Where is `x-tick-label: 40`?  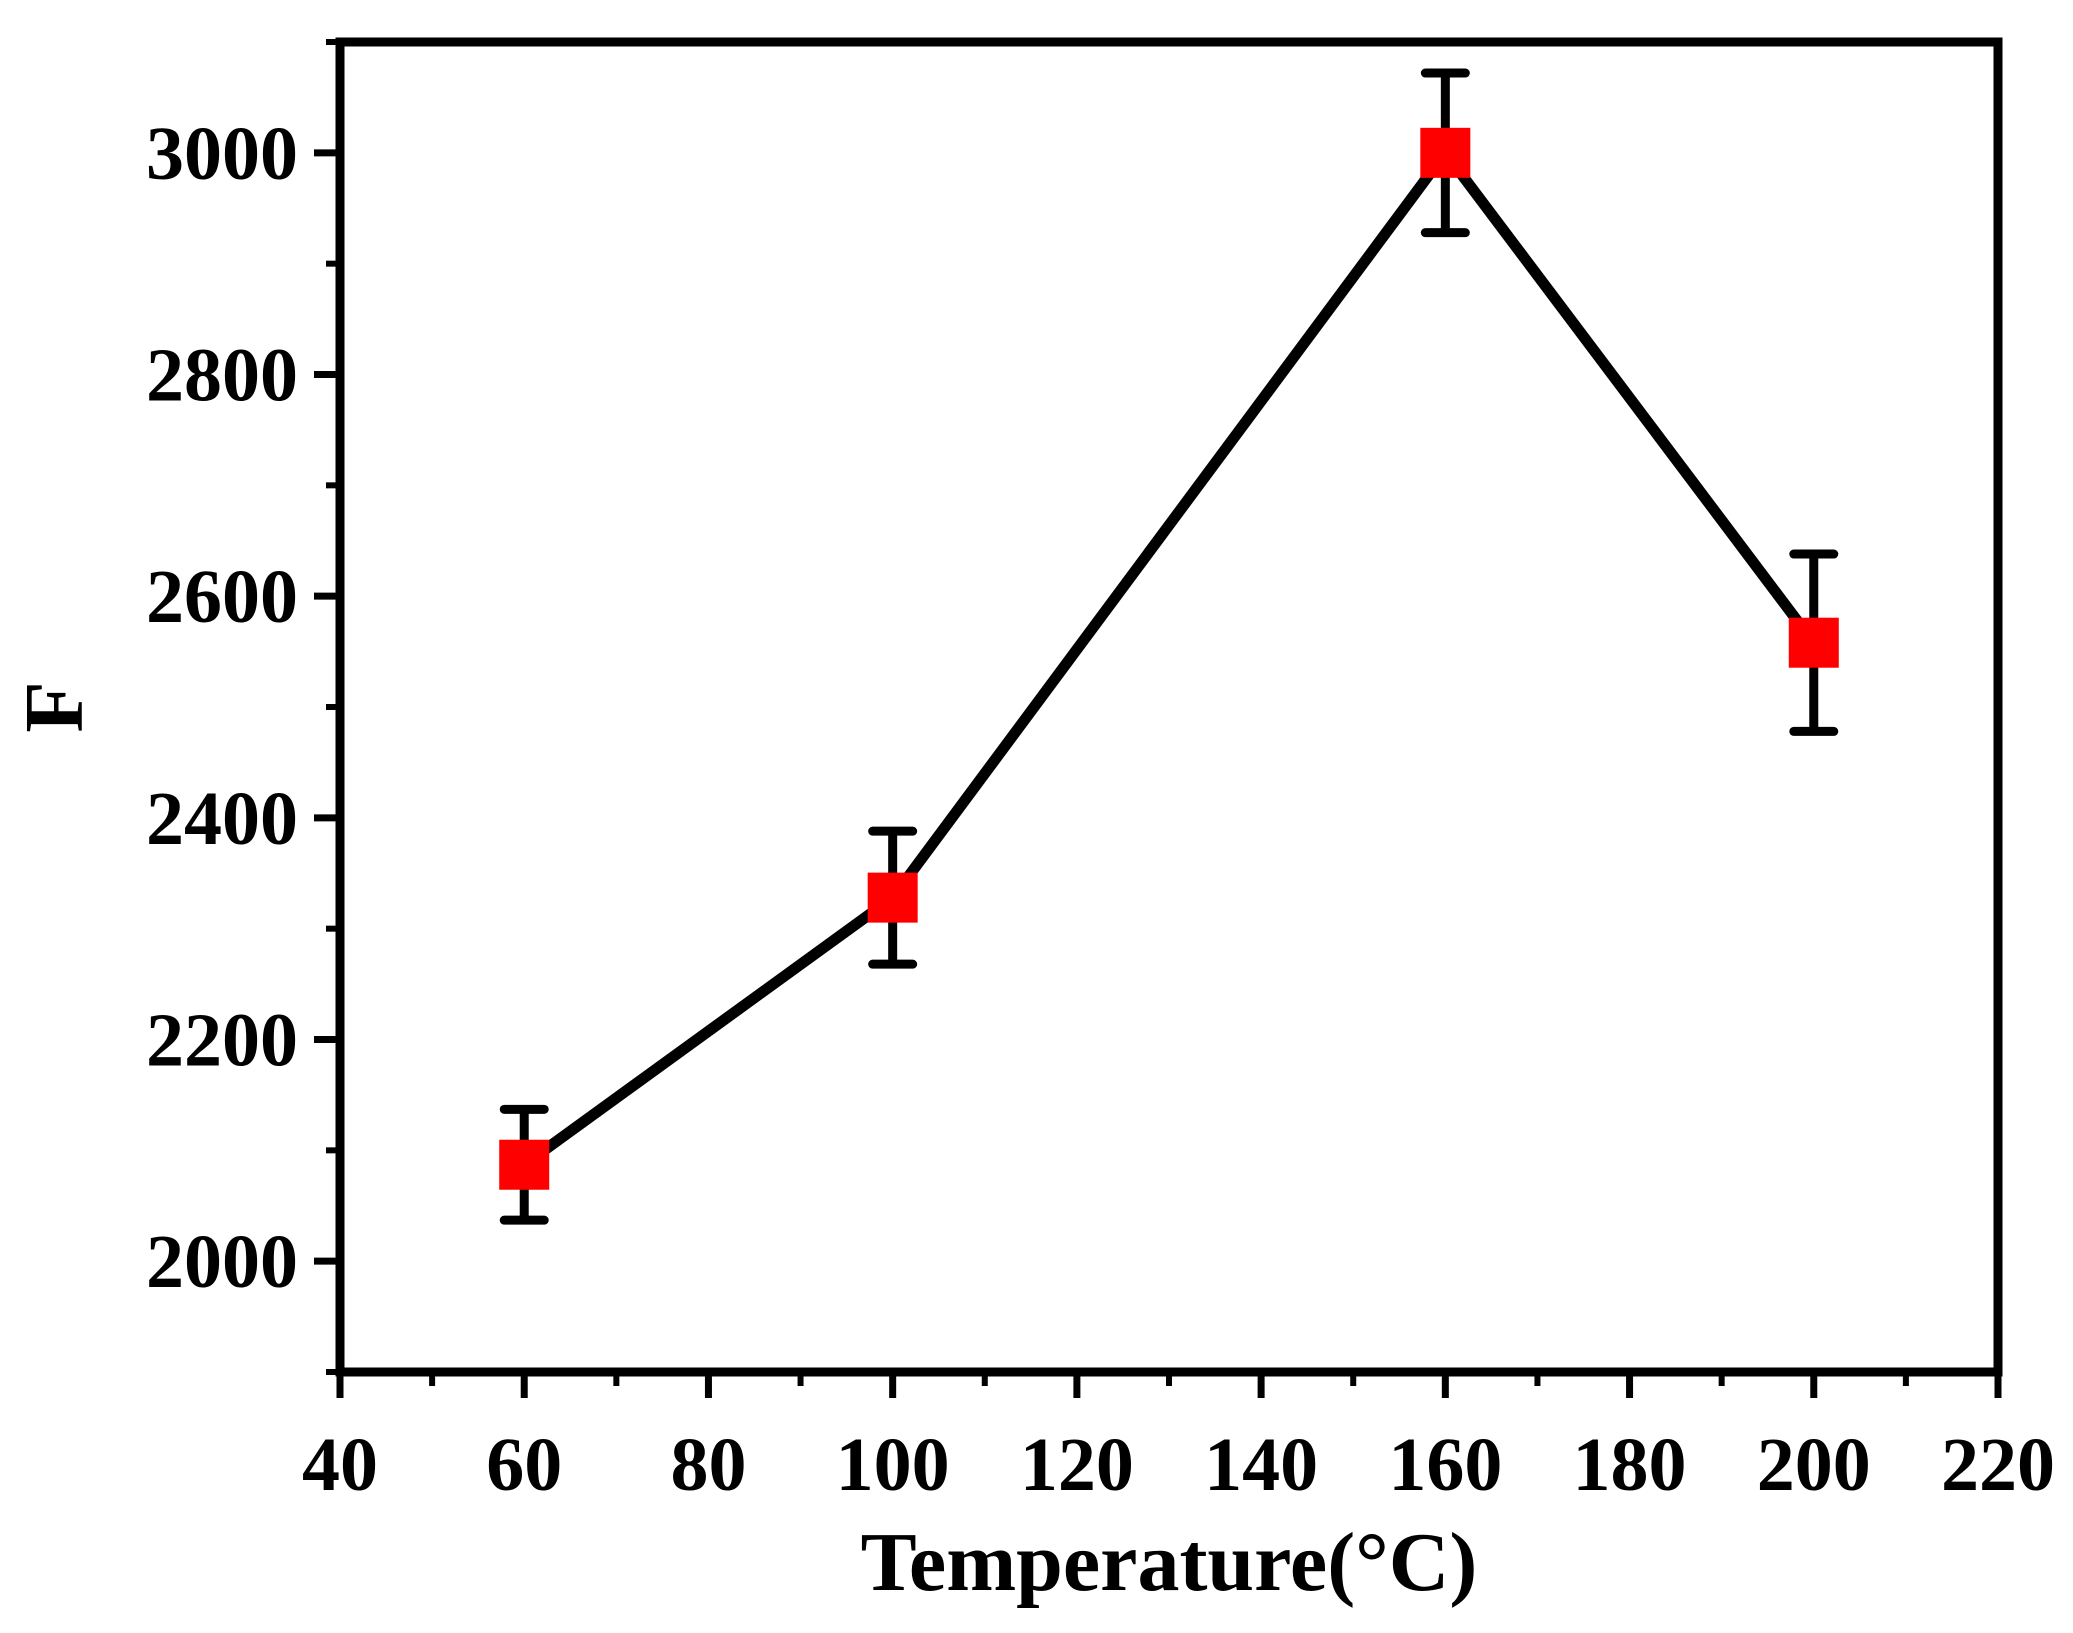
x-tick-label: 40 is located at coordinates (340, 1465).